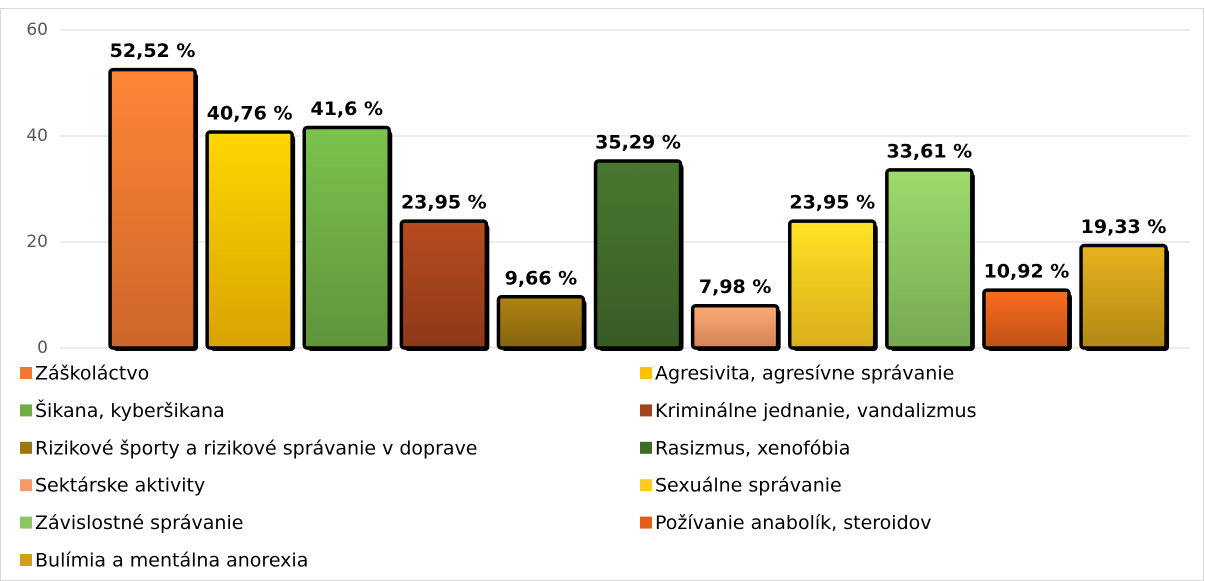 The image size is (1205, 581). What do you see at coordinates (929, 151) in the screenshot?
I see `data-label: 33,61 %` at bounding box center [929, 151].